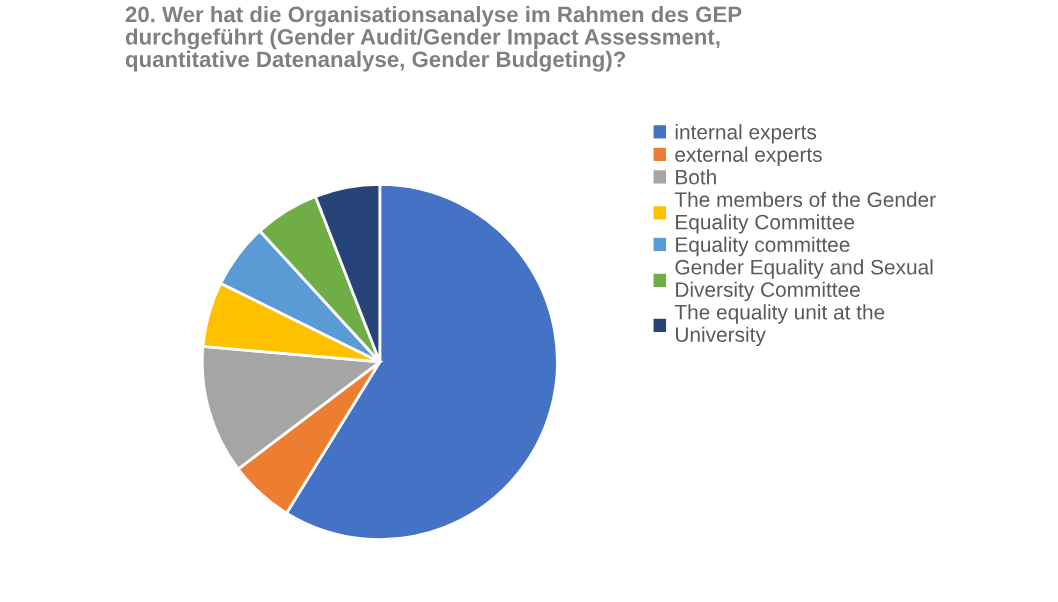 Image resolution: width=1058 pixels, height=602 pixels. Describe the element at coordinates (433, 39) in the screenshot. I see `chart-title: 20. Wer hat die Organisationsanalyse im Rahmen des GEP durchgeführt (Gender Audit/Gender Impact Assessment, quantitative Datenanalyse, Gender Budgeting)?` at that location.